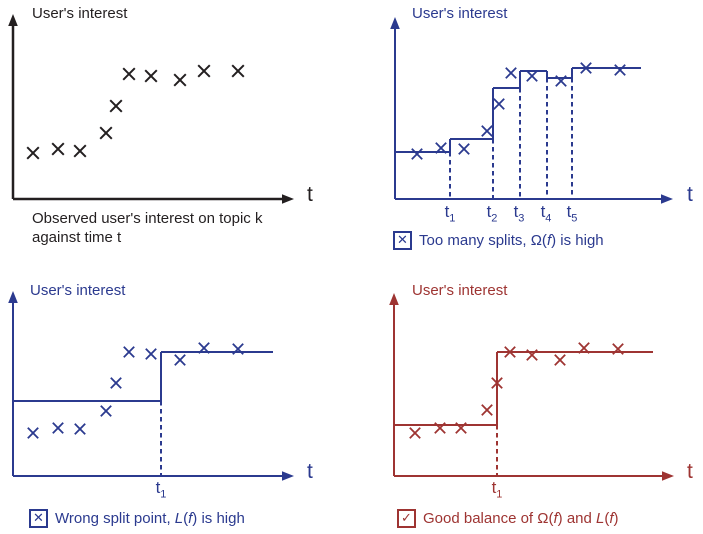 This screenshot has width=703, height=534. Describe the element at coordinates (310, 471) in the screenshot. I see `panel-wrong-split-xaxis-label: t` at that location.